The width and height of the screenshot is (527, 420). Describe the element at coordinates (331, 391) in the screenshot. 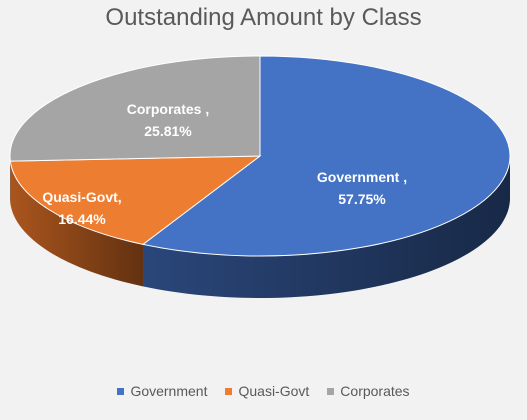

I see `legend-swatch-corporates` at that location.